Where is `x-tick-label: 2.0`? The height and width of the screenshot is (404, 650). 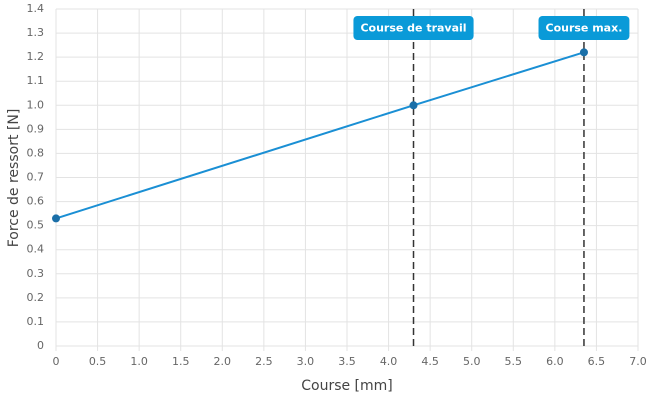 x-tick-label: 2.0 is located at coordinates (223, 361).